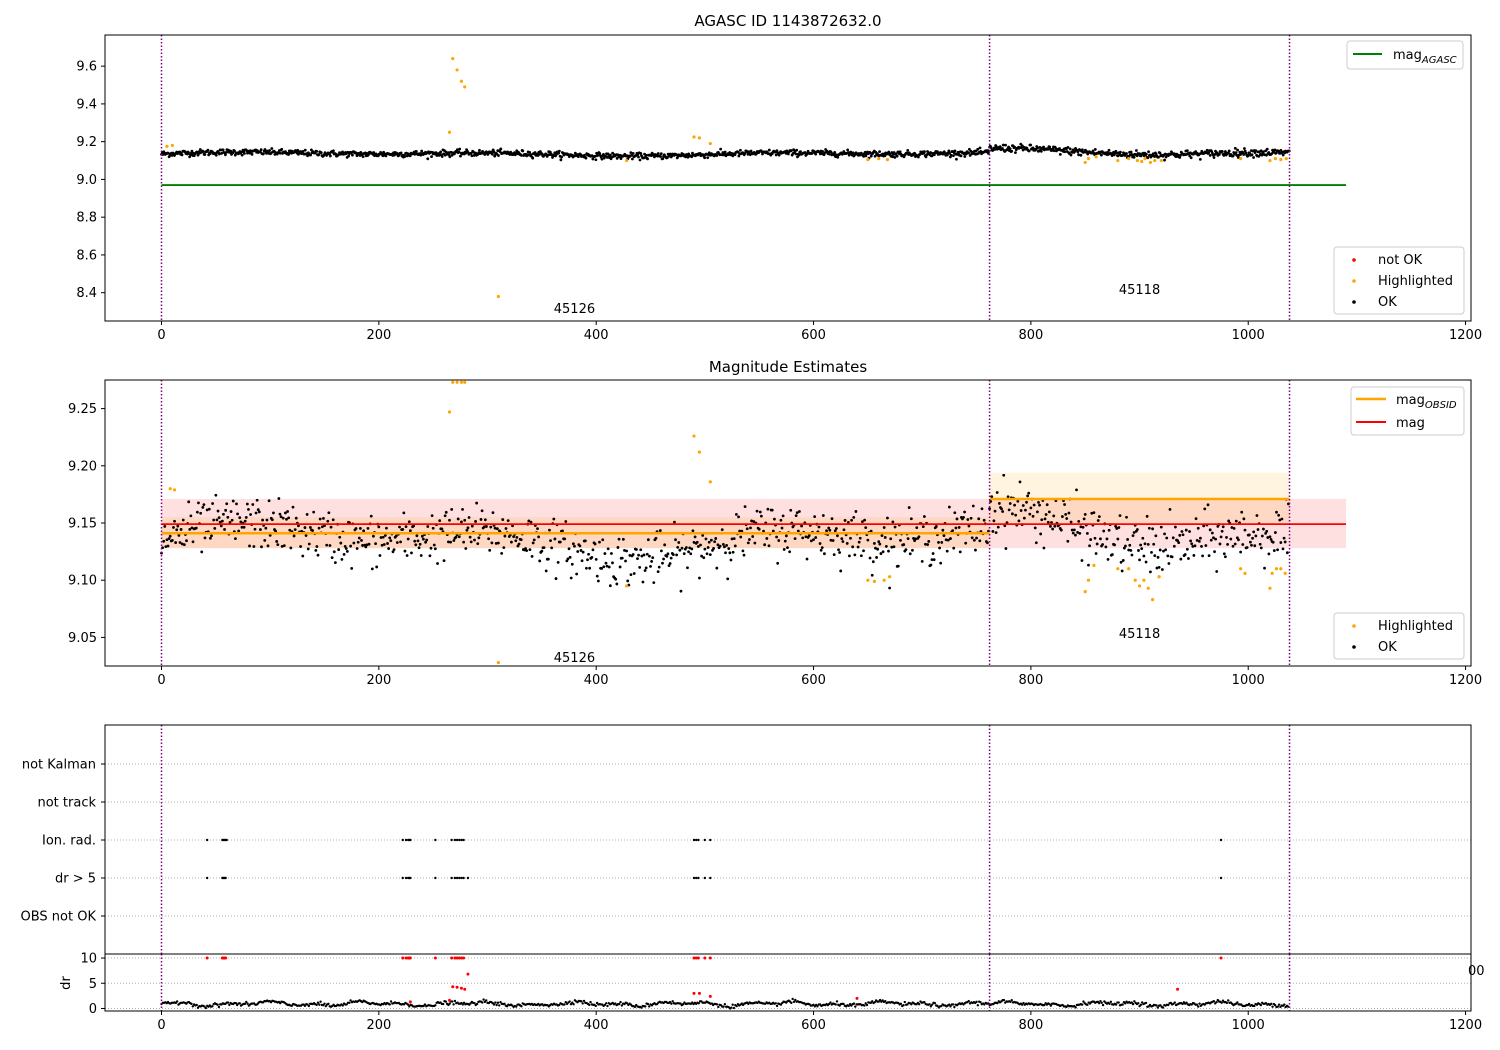  I want to click on flag-category-label: OBS not OK, so click(59, 917).